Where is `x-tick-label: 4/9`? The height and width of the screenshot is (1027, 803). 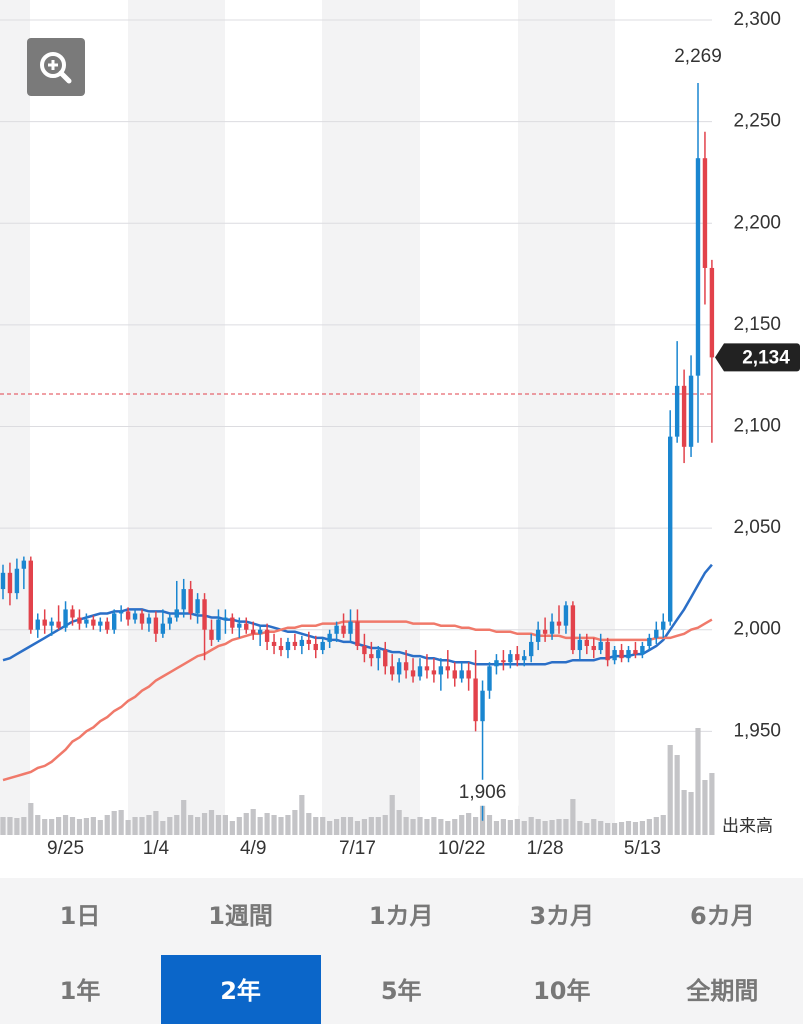 x-tick-label: 4/9 is located at coordinates (253, 848).